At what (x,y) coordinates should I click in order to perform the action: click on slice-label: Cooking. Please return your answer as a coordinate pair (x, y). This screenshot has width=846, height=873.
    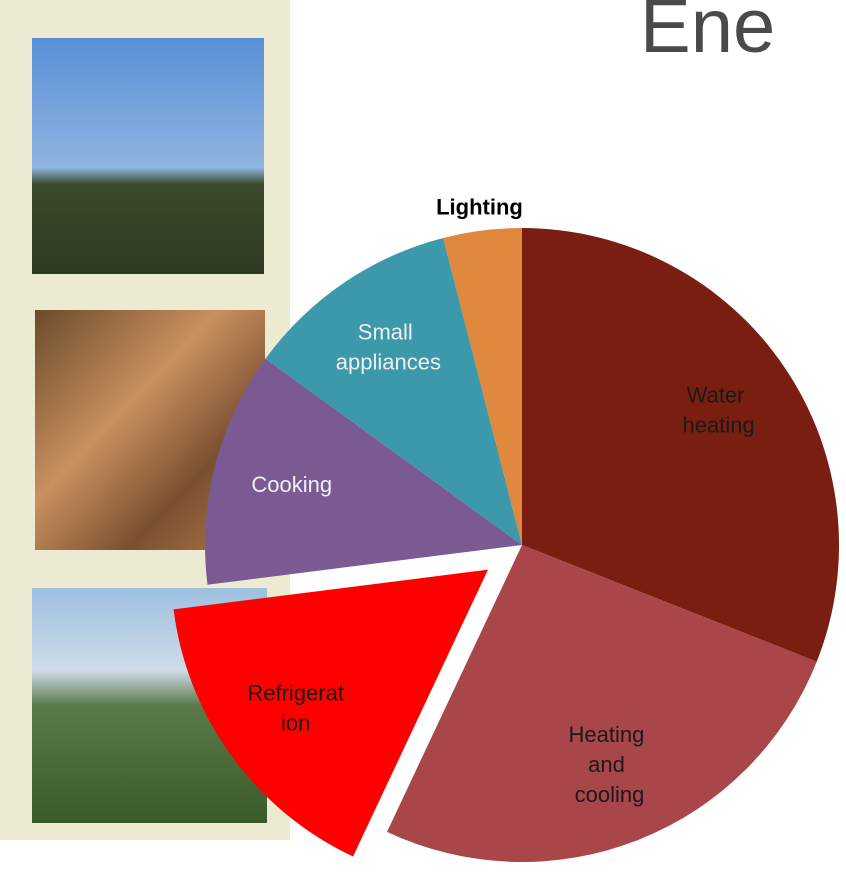
    Looking at the image, I should click on (291, 484).